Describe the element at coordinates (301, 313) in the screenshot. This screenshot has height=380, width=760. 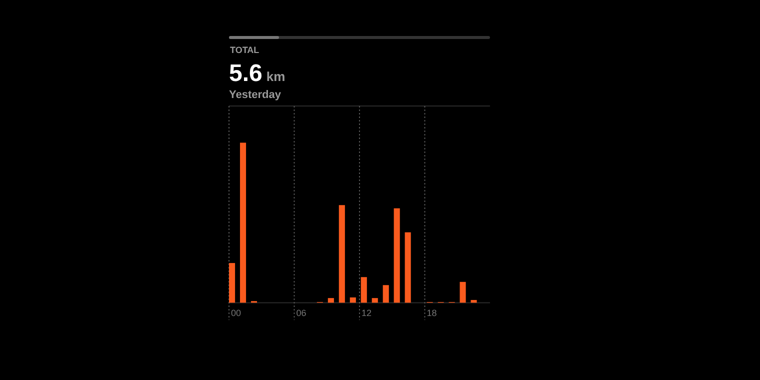
I see `x-tick-label: 06` at that location.